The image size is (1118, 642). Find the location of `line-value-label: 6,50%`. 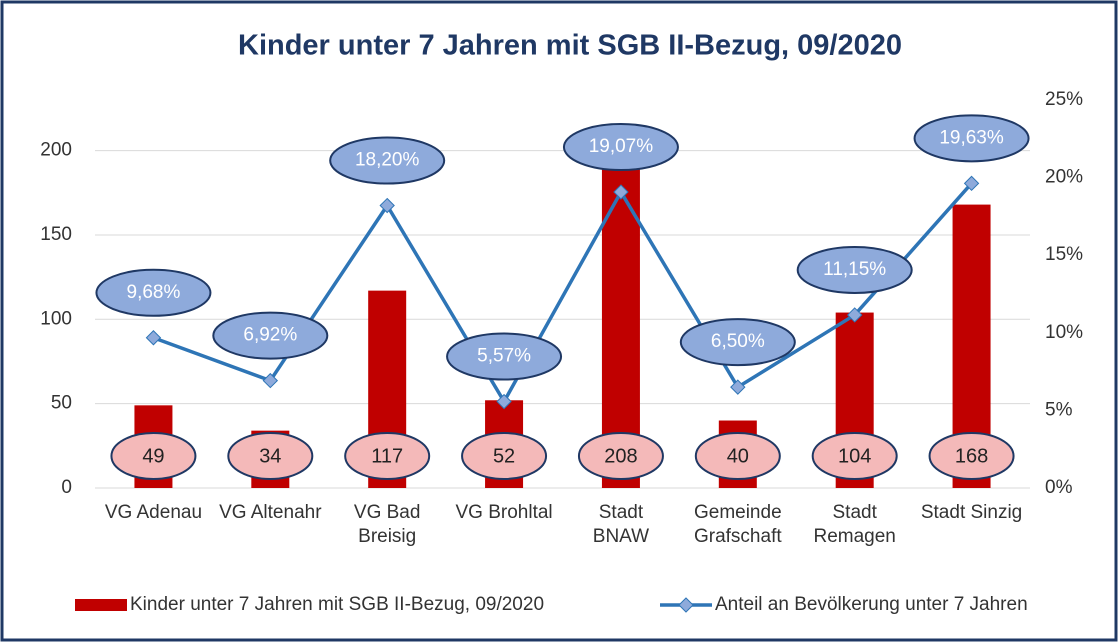

line-value-label: 6,50% is located at coordinates (738, 341).